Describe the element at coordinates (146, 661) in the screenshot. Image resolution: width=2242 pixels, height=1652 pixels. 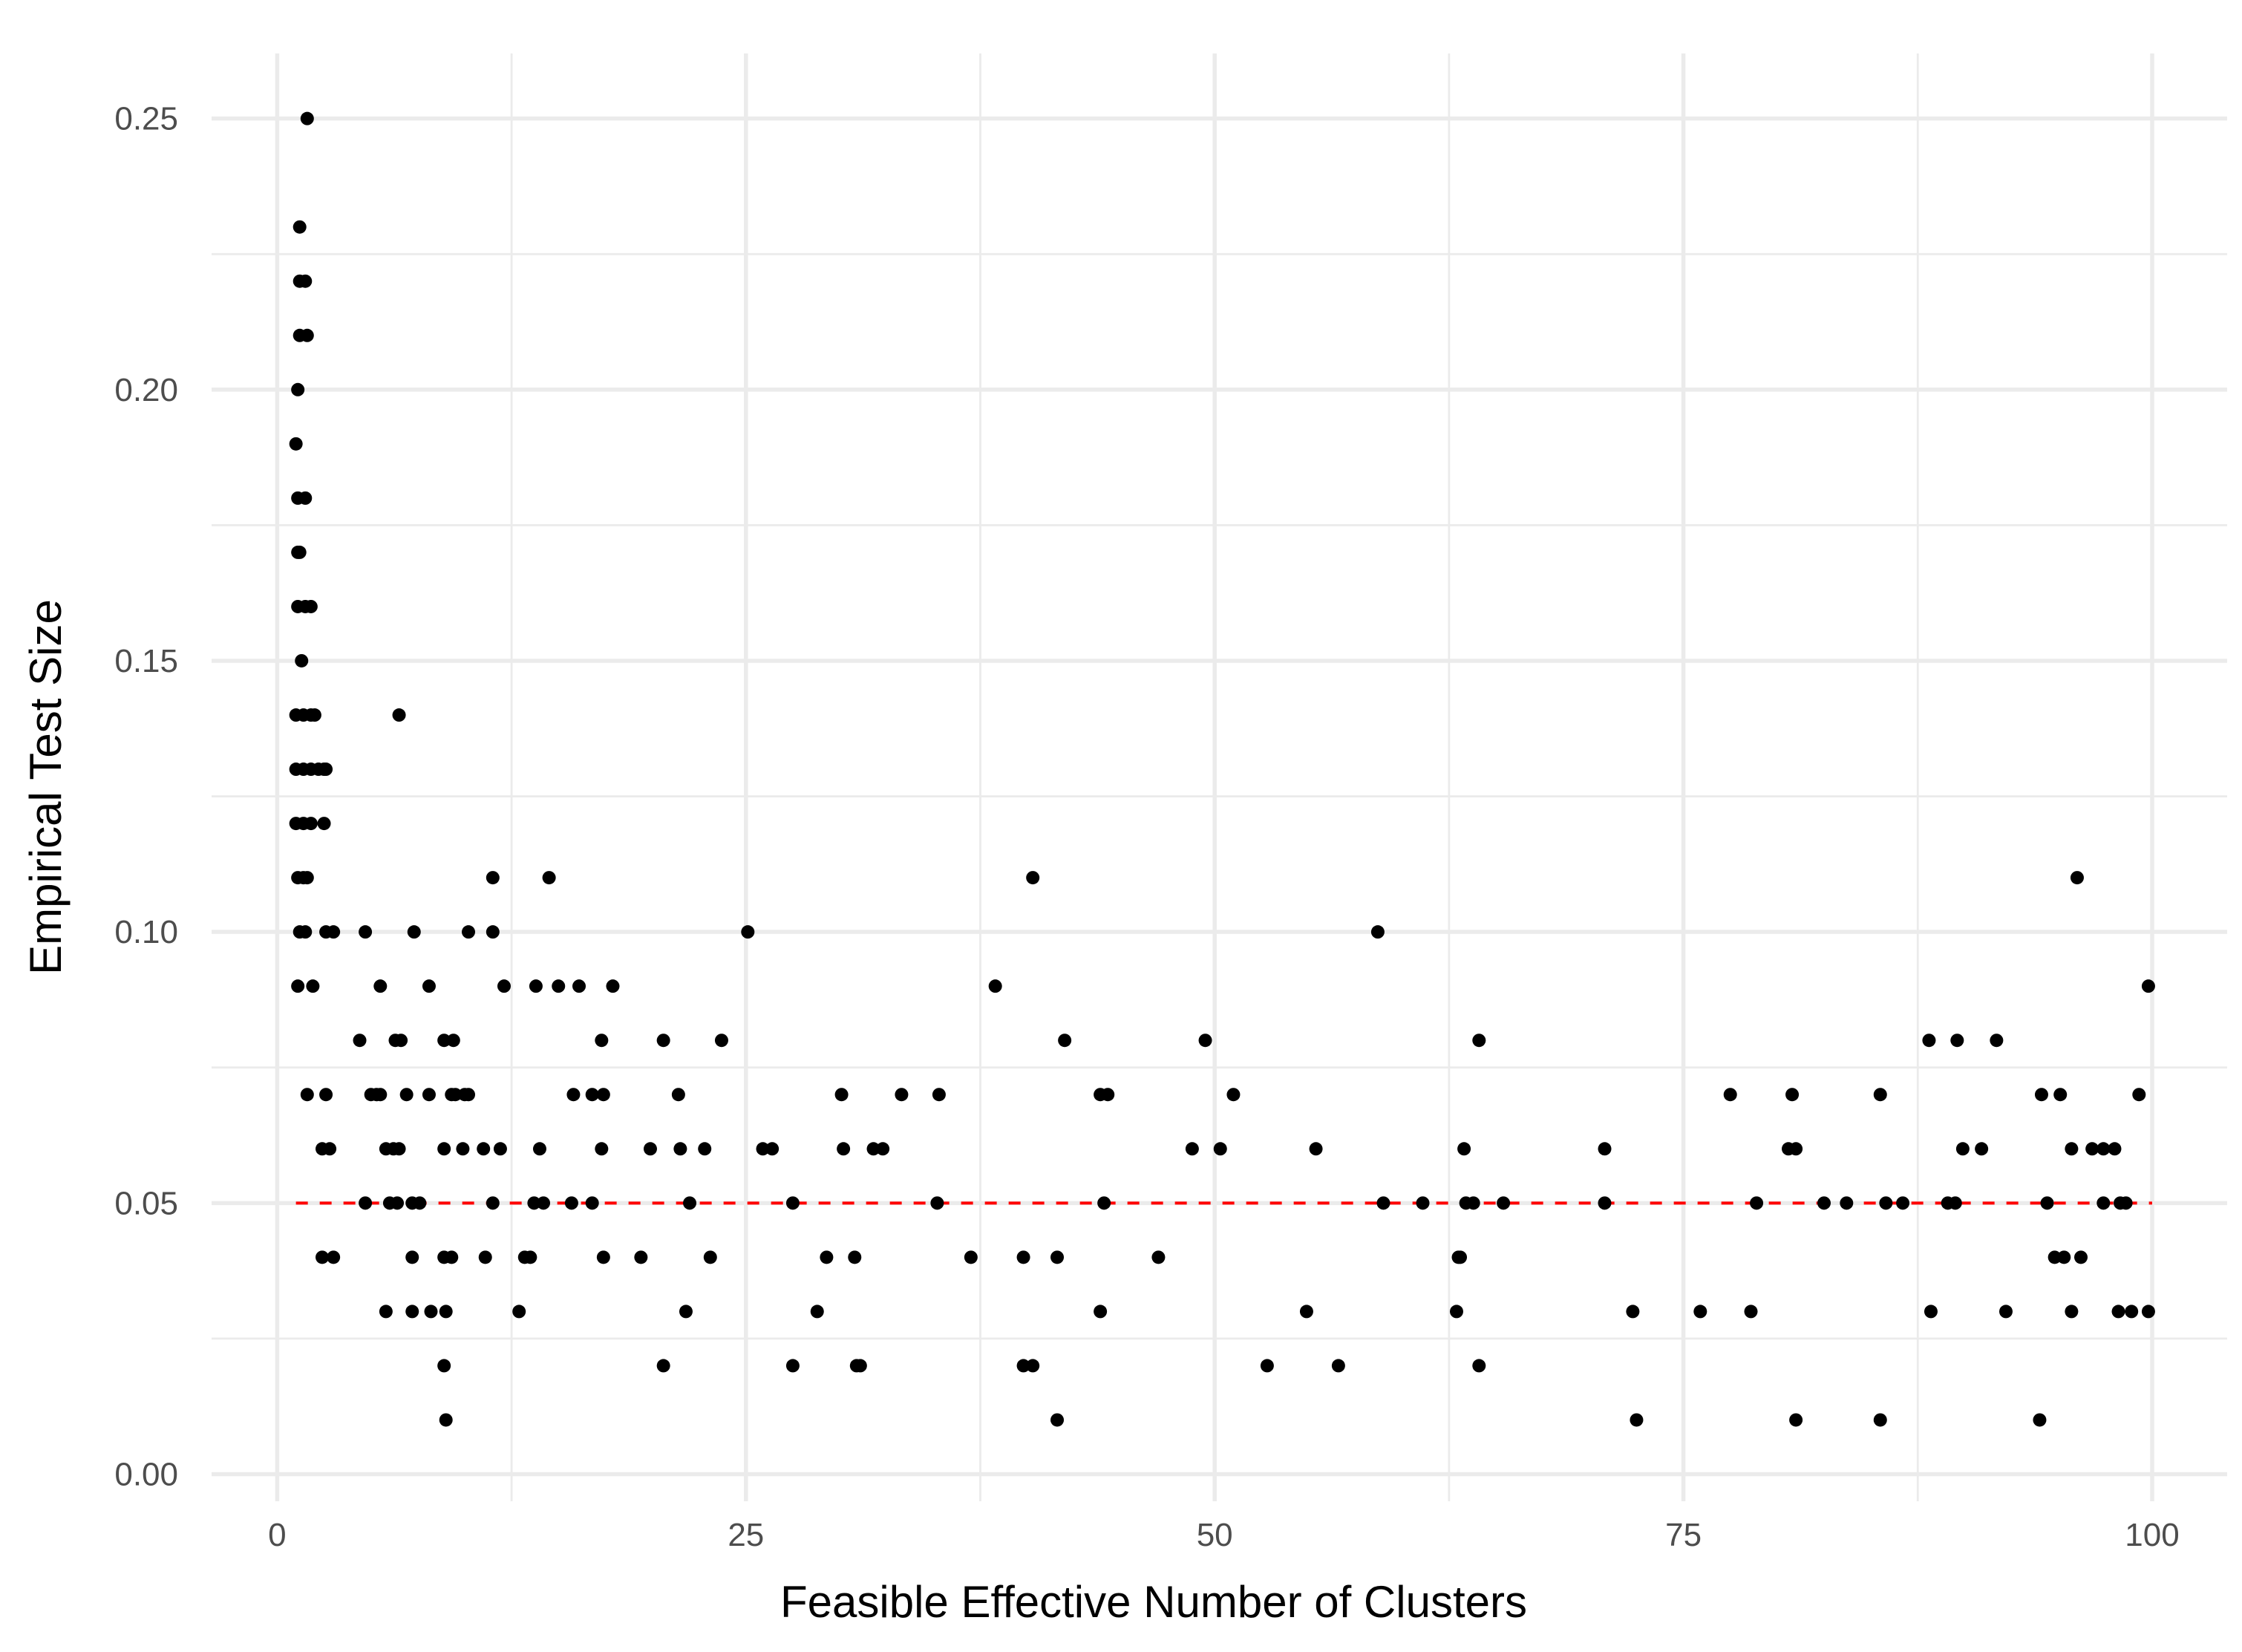
I see `y-tick-label: 0.15` at that location.